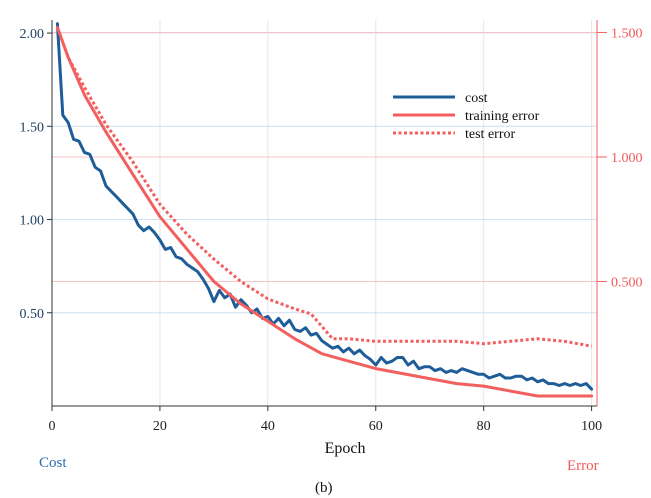 This screenshot has width=651, height=498. I want to click on left-tick-label: 2.00, so click(32, 34).